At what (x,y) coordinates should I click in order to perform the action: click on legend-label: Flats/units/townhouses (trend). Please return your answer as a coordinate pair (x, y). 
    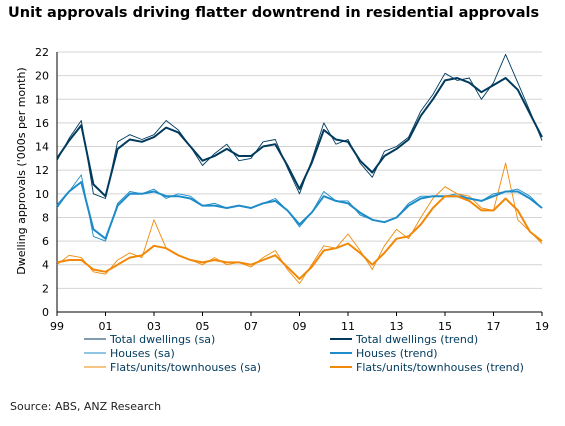
    Looking at the image, I should click on (440, 367).